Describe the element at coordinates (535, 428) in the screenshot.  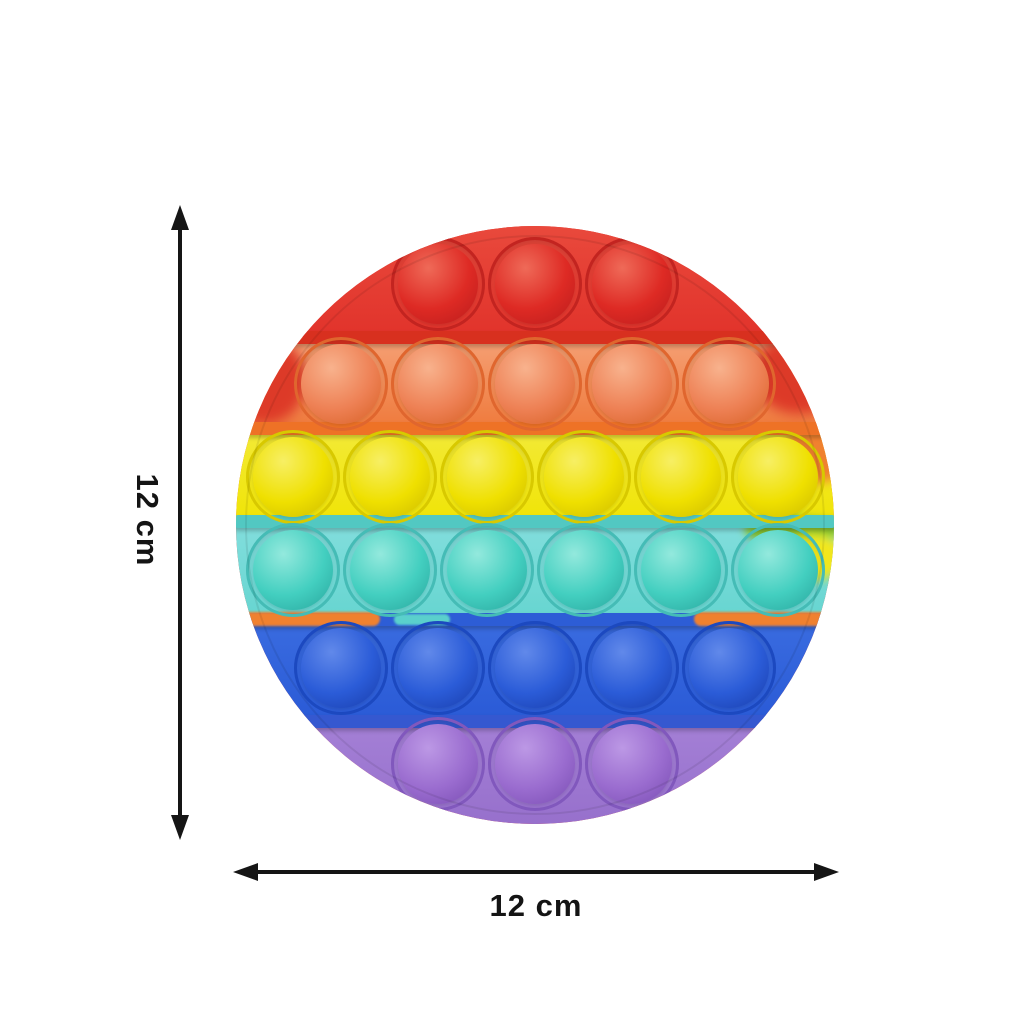
I see `yellow-row-divider` at that location.